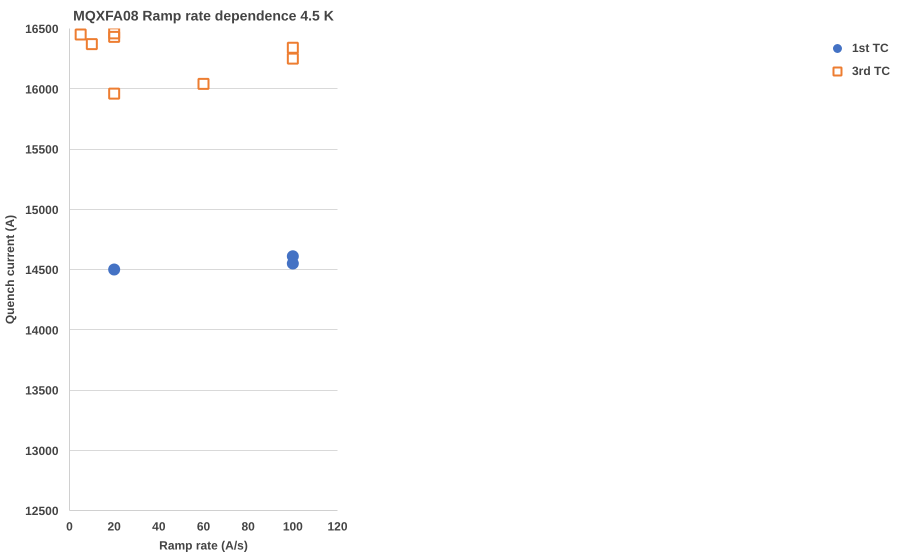 This screenshot has width=907, height=560. I want to click on y-tick-label: 15500, so click(42, 149).